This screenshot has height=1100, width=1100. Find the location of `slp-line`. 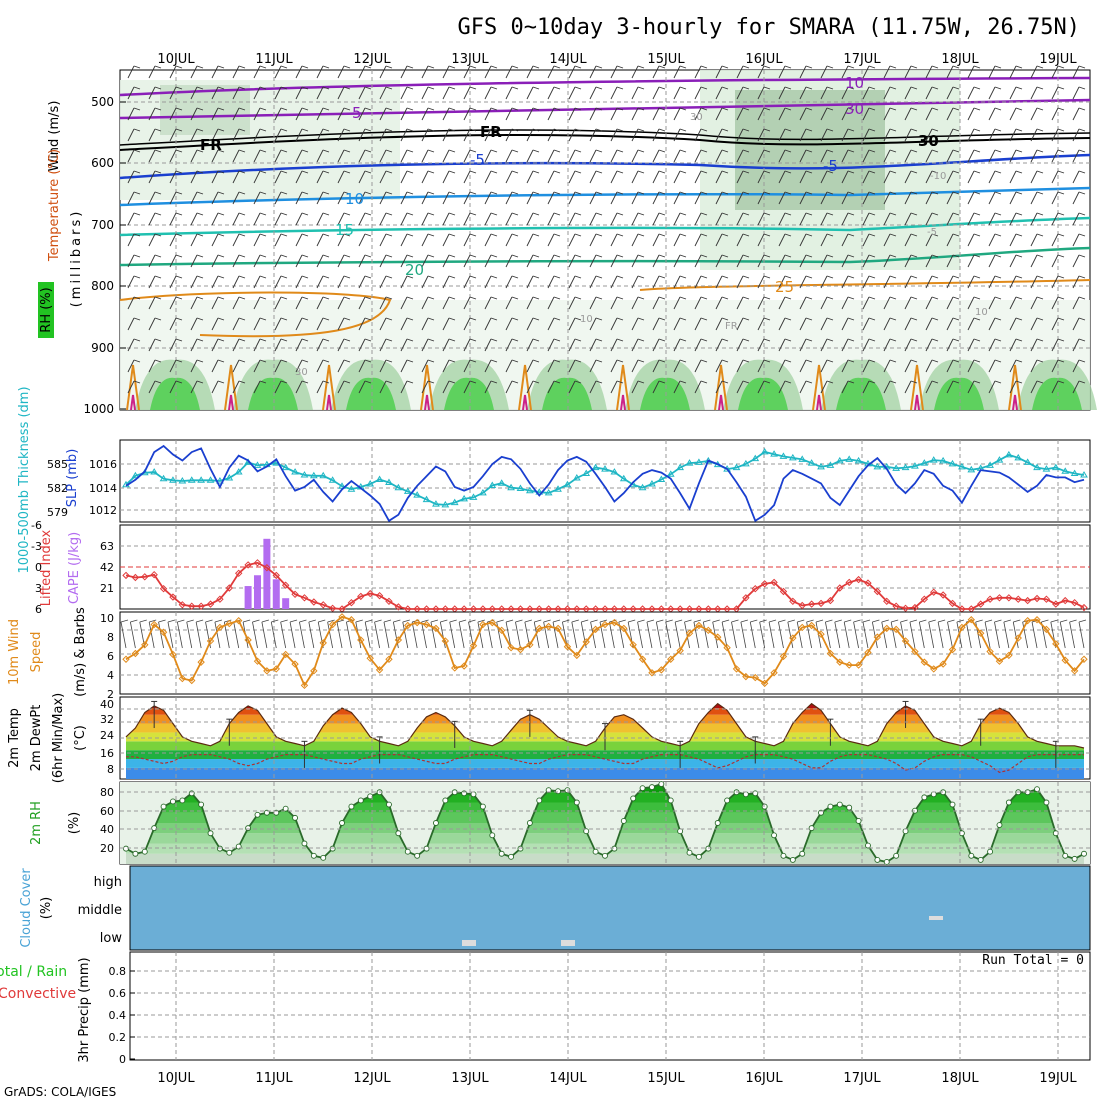

slp-line is located at coordinates (605, 483).